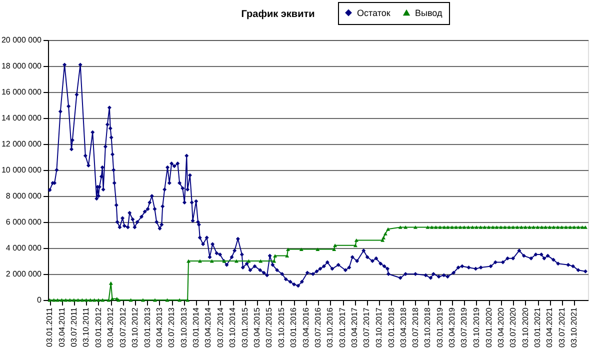 The image size is (590, 352). Describe the element at coordinates (278, 14) in the screenshot. I see `chart-title: График эквити` at that location.